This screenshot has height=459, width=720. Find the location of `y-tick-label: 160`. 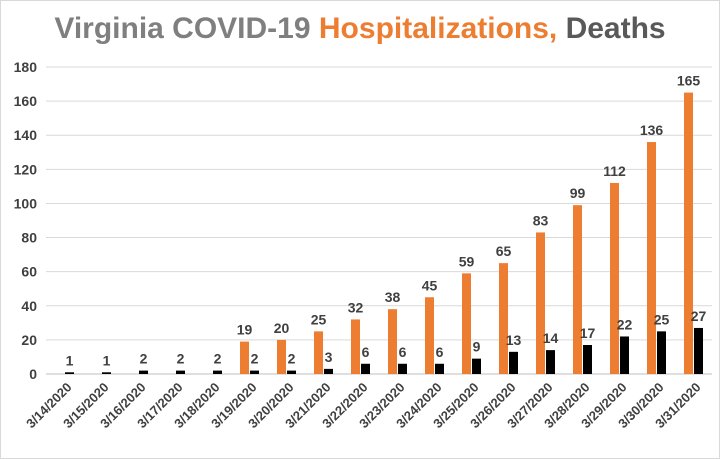

y-tick-label: 160 is located at coordinates (26, 101).